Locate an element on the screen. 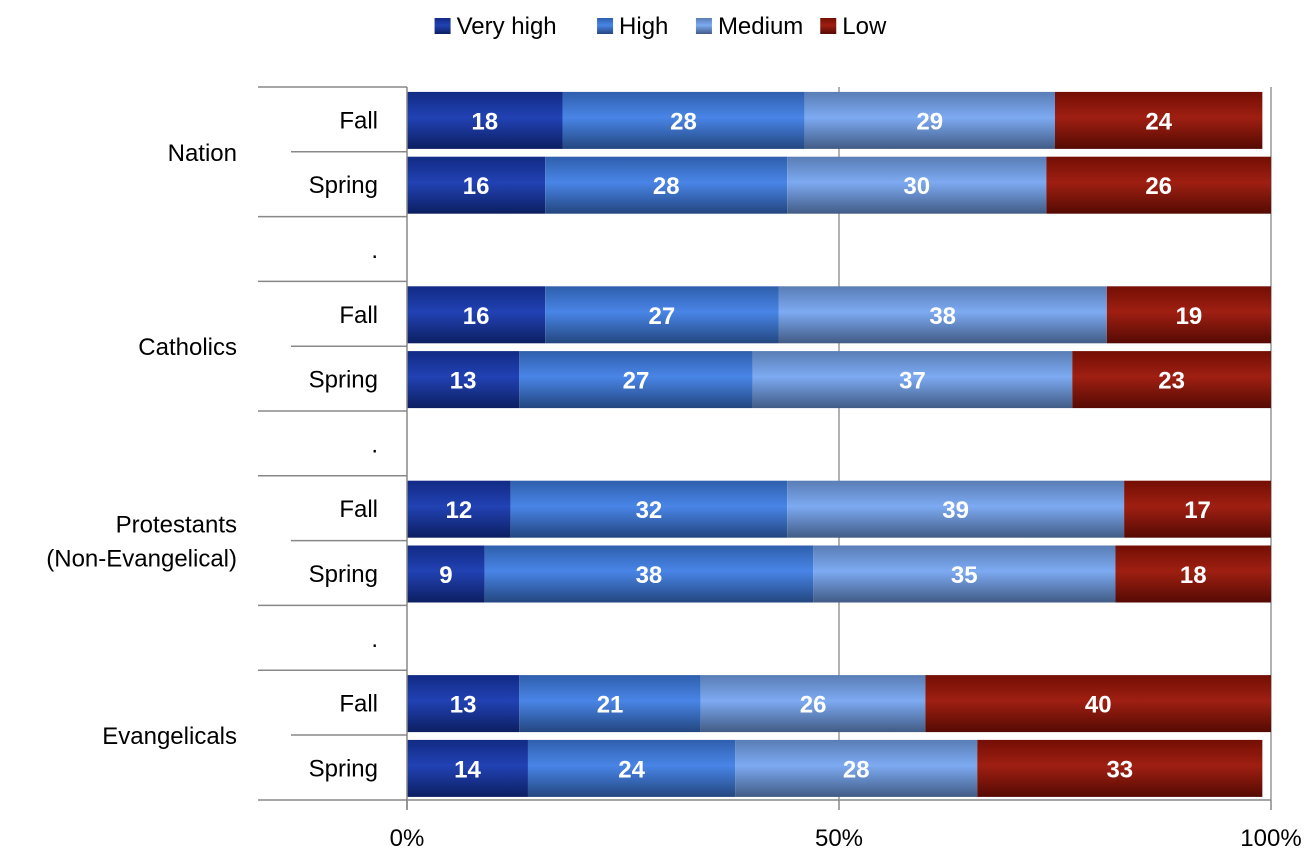 The height and width of the screenshot is (857, 1315). legend-item-very-high: Very high is located at coordinates (495, 26).